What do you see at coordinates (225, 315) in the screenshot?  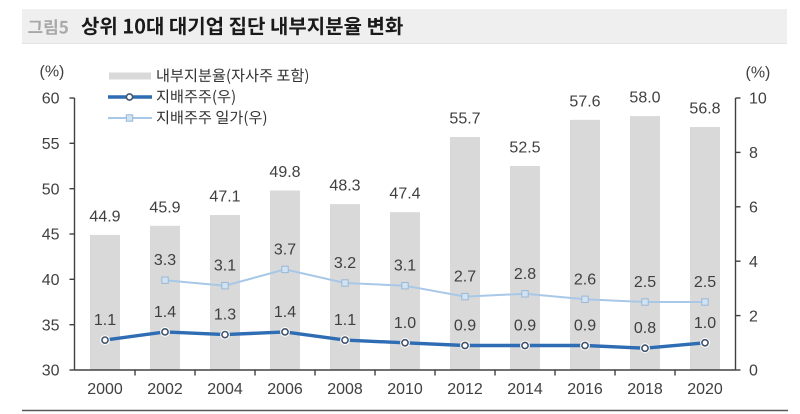 I see `svg-text: 1.3` at bounding box center [225, 315].